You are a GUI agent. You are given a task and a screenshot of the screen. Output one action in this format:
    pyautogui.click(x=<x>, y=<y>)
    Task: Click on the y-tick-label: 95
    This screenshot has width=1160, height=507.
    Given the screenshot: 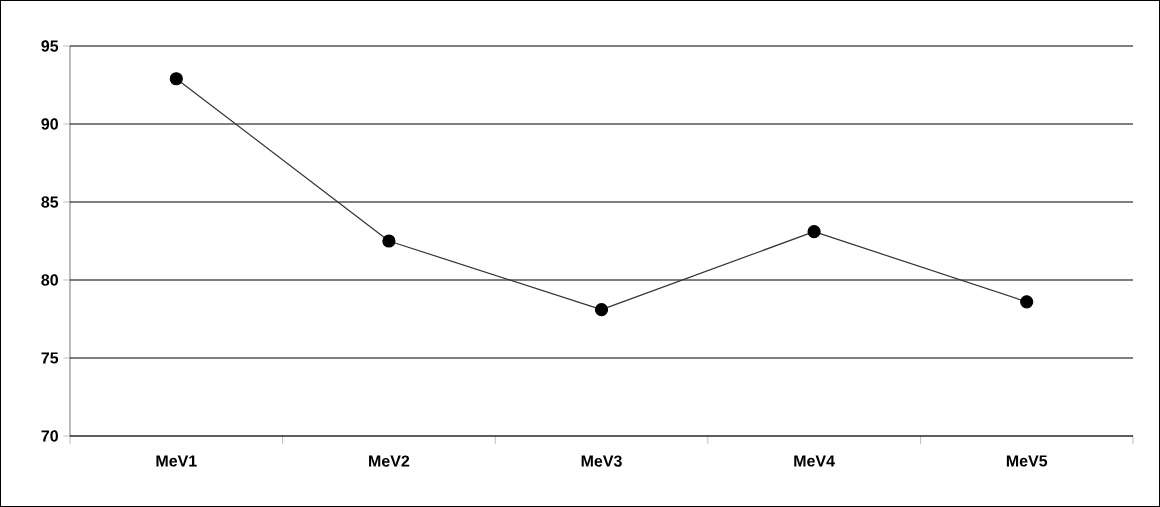 What is the action you would take?
    pyautogui.click(x=50, y=46)
    